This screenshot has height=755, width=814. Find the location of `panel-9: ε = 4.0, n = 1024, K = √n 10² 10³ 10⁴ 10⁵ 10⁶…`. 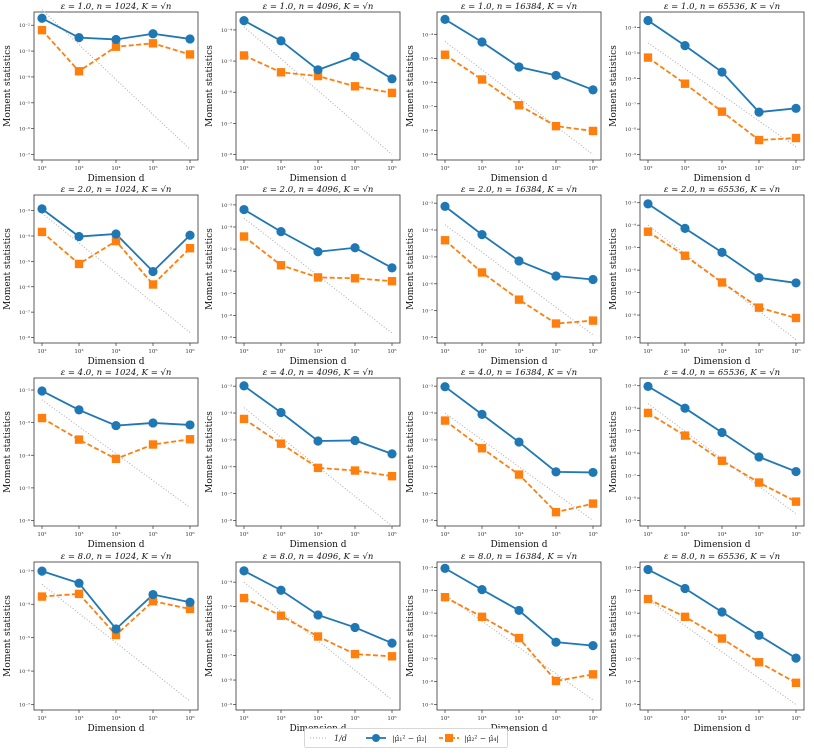

panel-9: ε = 4.0, n = 1024, K = √n 10² 10³ 10⁴ 10⁵ 10⁶… is located at coordinates (101, 459).